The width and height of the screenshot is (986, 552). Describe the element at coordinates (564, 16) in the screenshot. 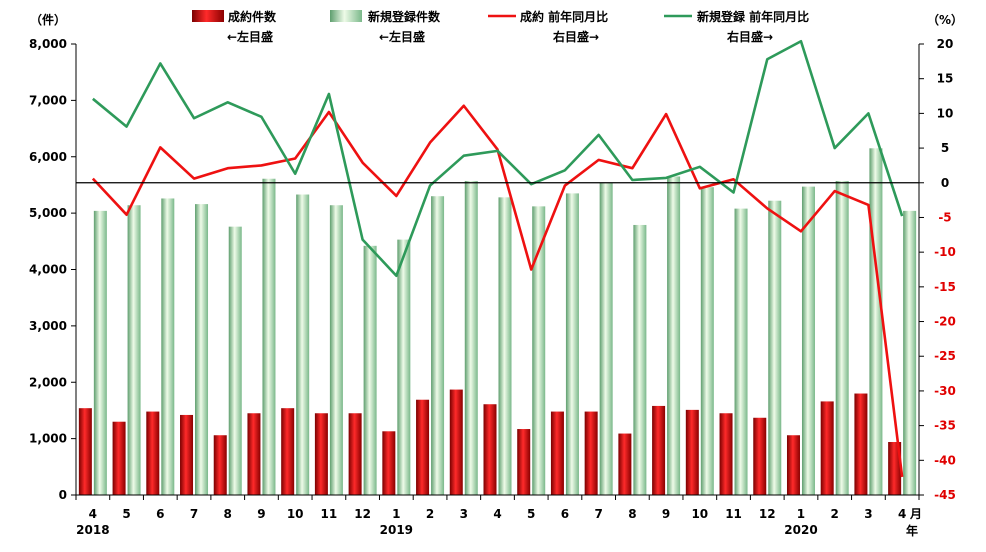

I see `legend-label-contracts-yoy: 成約 前年同月比` at that location.